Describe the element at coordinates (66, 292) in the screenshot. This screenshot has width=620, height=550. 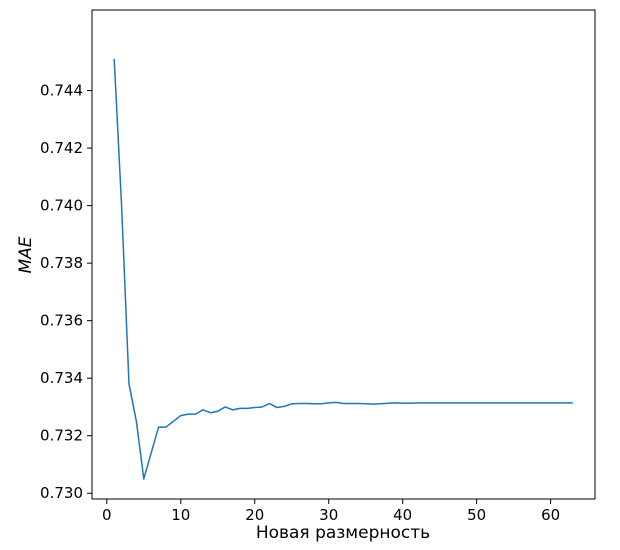
I see `y-axis: 0.730 0.732 0.734 0.736 0.738 0.740 0.742 0.744` at that location.